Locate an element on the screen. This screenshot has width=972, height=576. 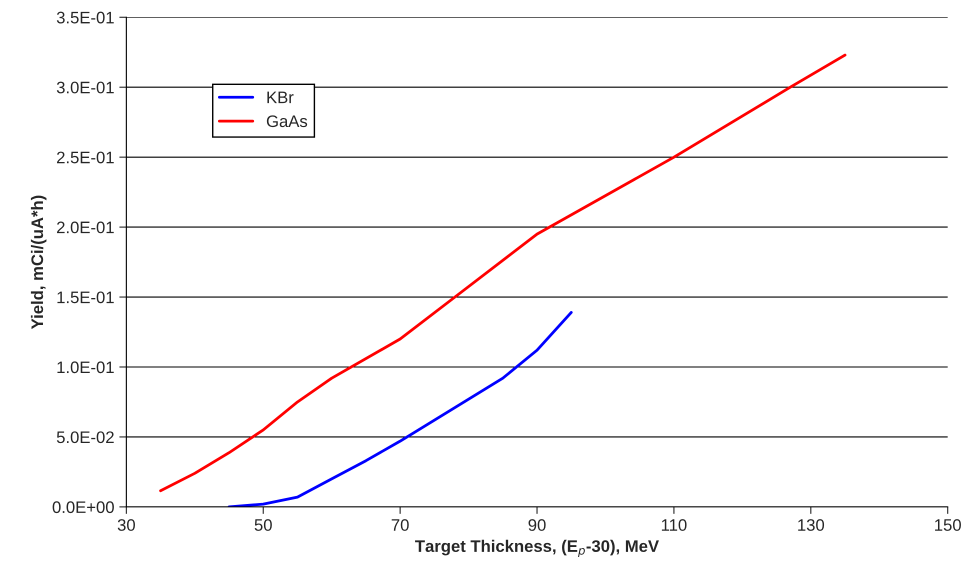
legend-label: KBr is located at coordinates (280, 98).